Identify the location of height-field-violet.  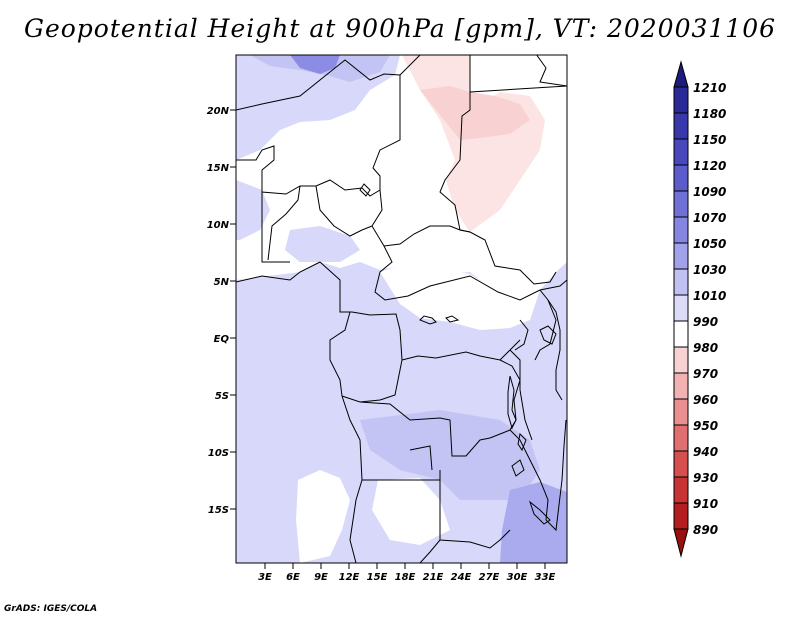
(533, 522).